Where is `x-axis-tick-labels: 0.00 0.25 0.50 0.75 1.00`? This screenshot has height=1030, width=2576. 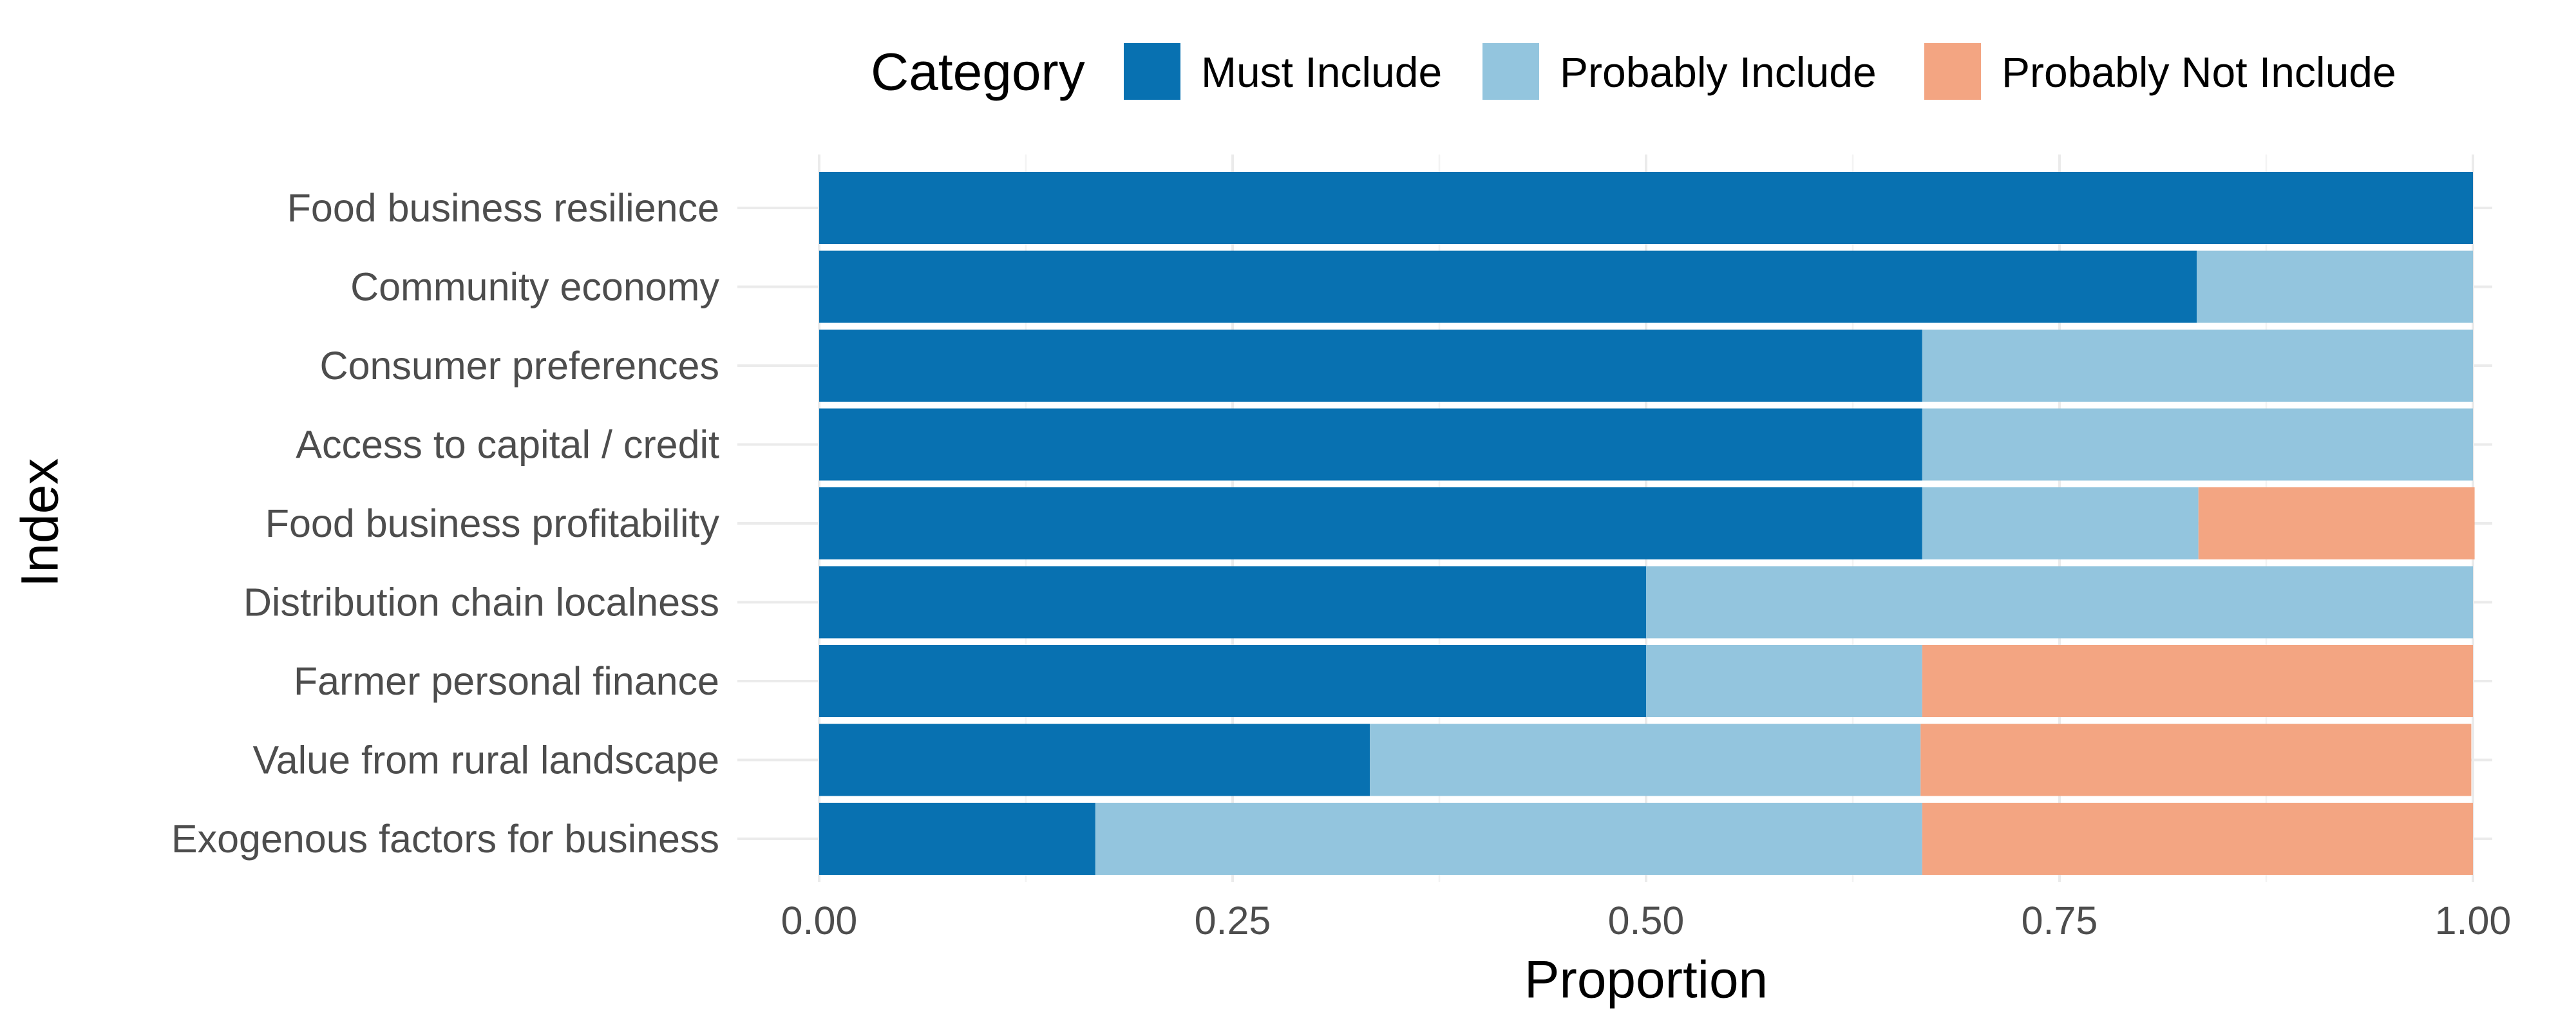
x-axis-tick-labels: 0.00 0.25 0.50 0.75 1.00 is located at coordinates (1646, 921).